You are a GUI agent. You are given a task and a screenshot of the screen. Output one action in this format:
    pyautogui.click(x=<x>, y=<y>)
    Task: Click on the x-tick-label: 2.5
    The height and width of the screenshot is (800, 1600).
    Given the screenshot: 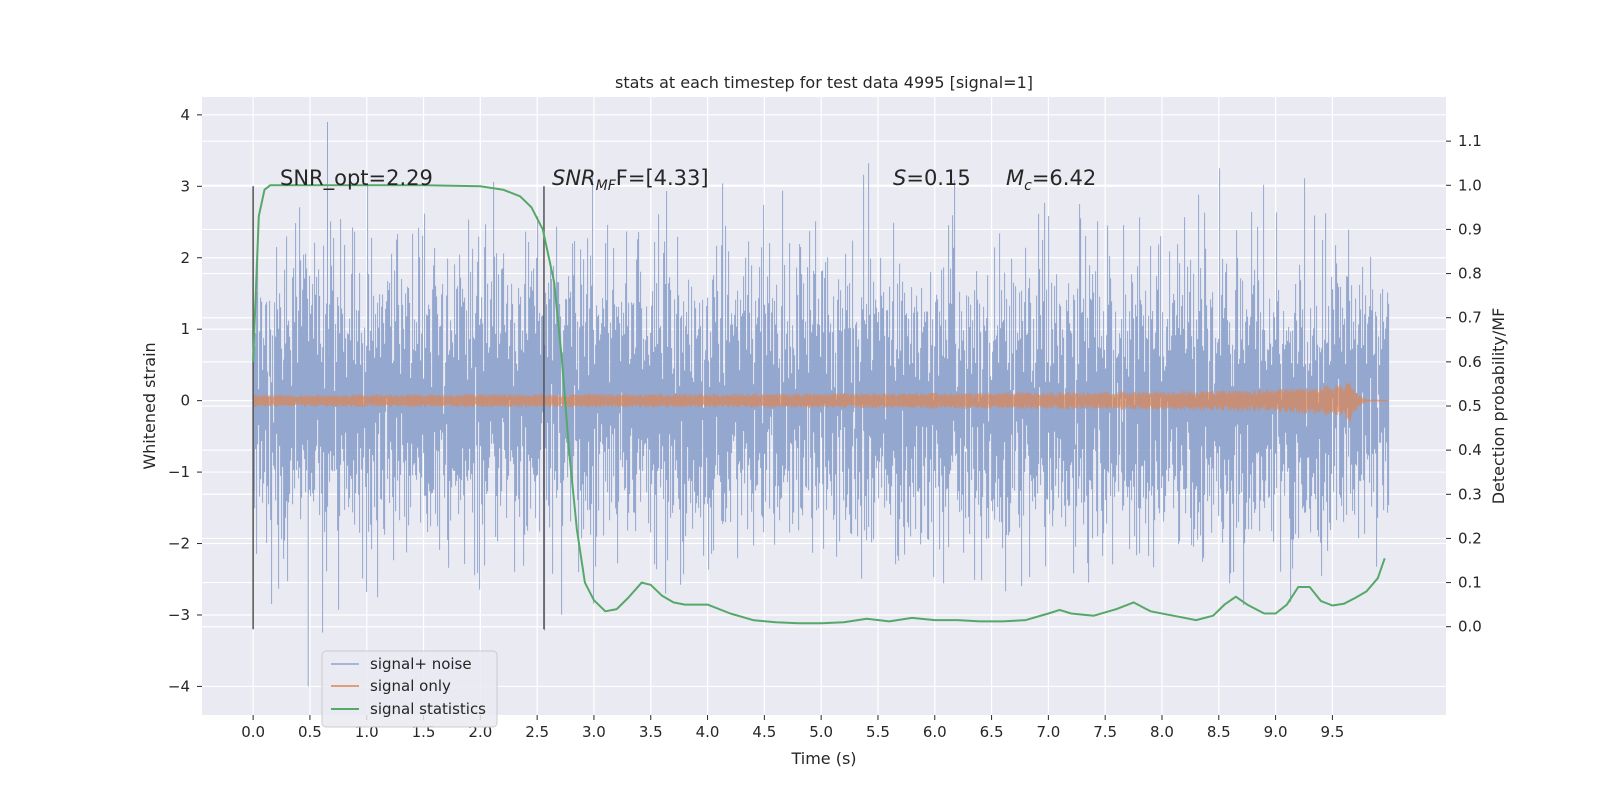 What is the action you would take?
    pyautogui.click(x=537, y=732)
    